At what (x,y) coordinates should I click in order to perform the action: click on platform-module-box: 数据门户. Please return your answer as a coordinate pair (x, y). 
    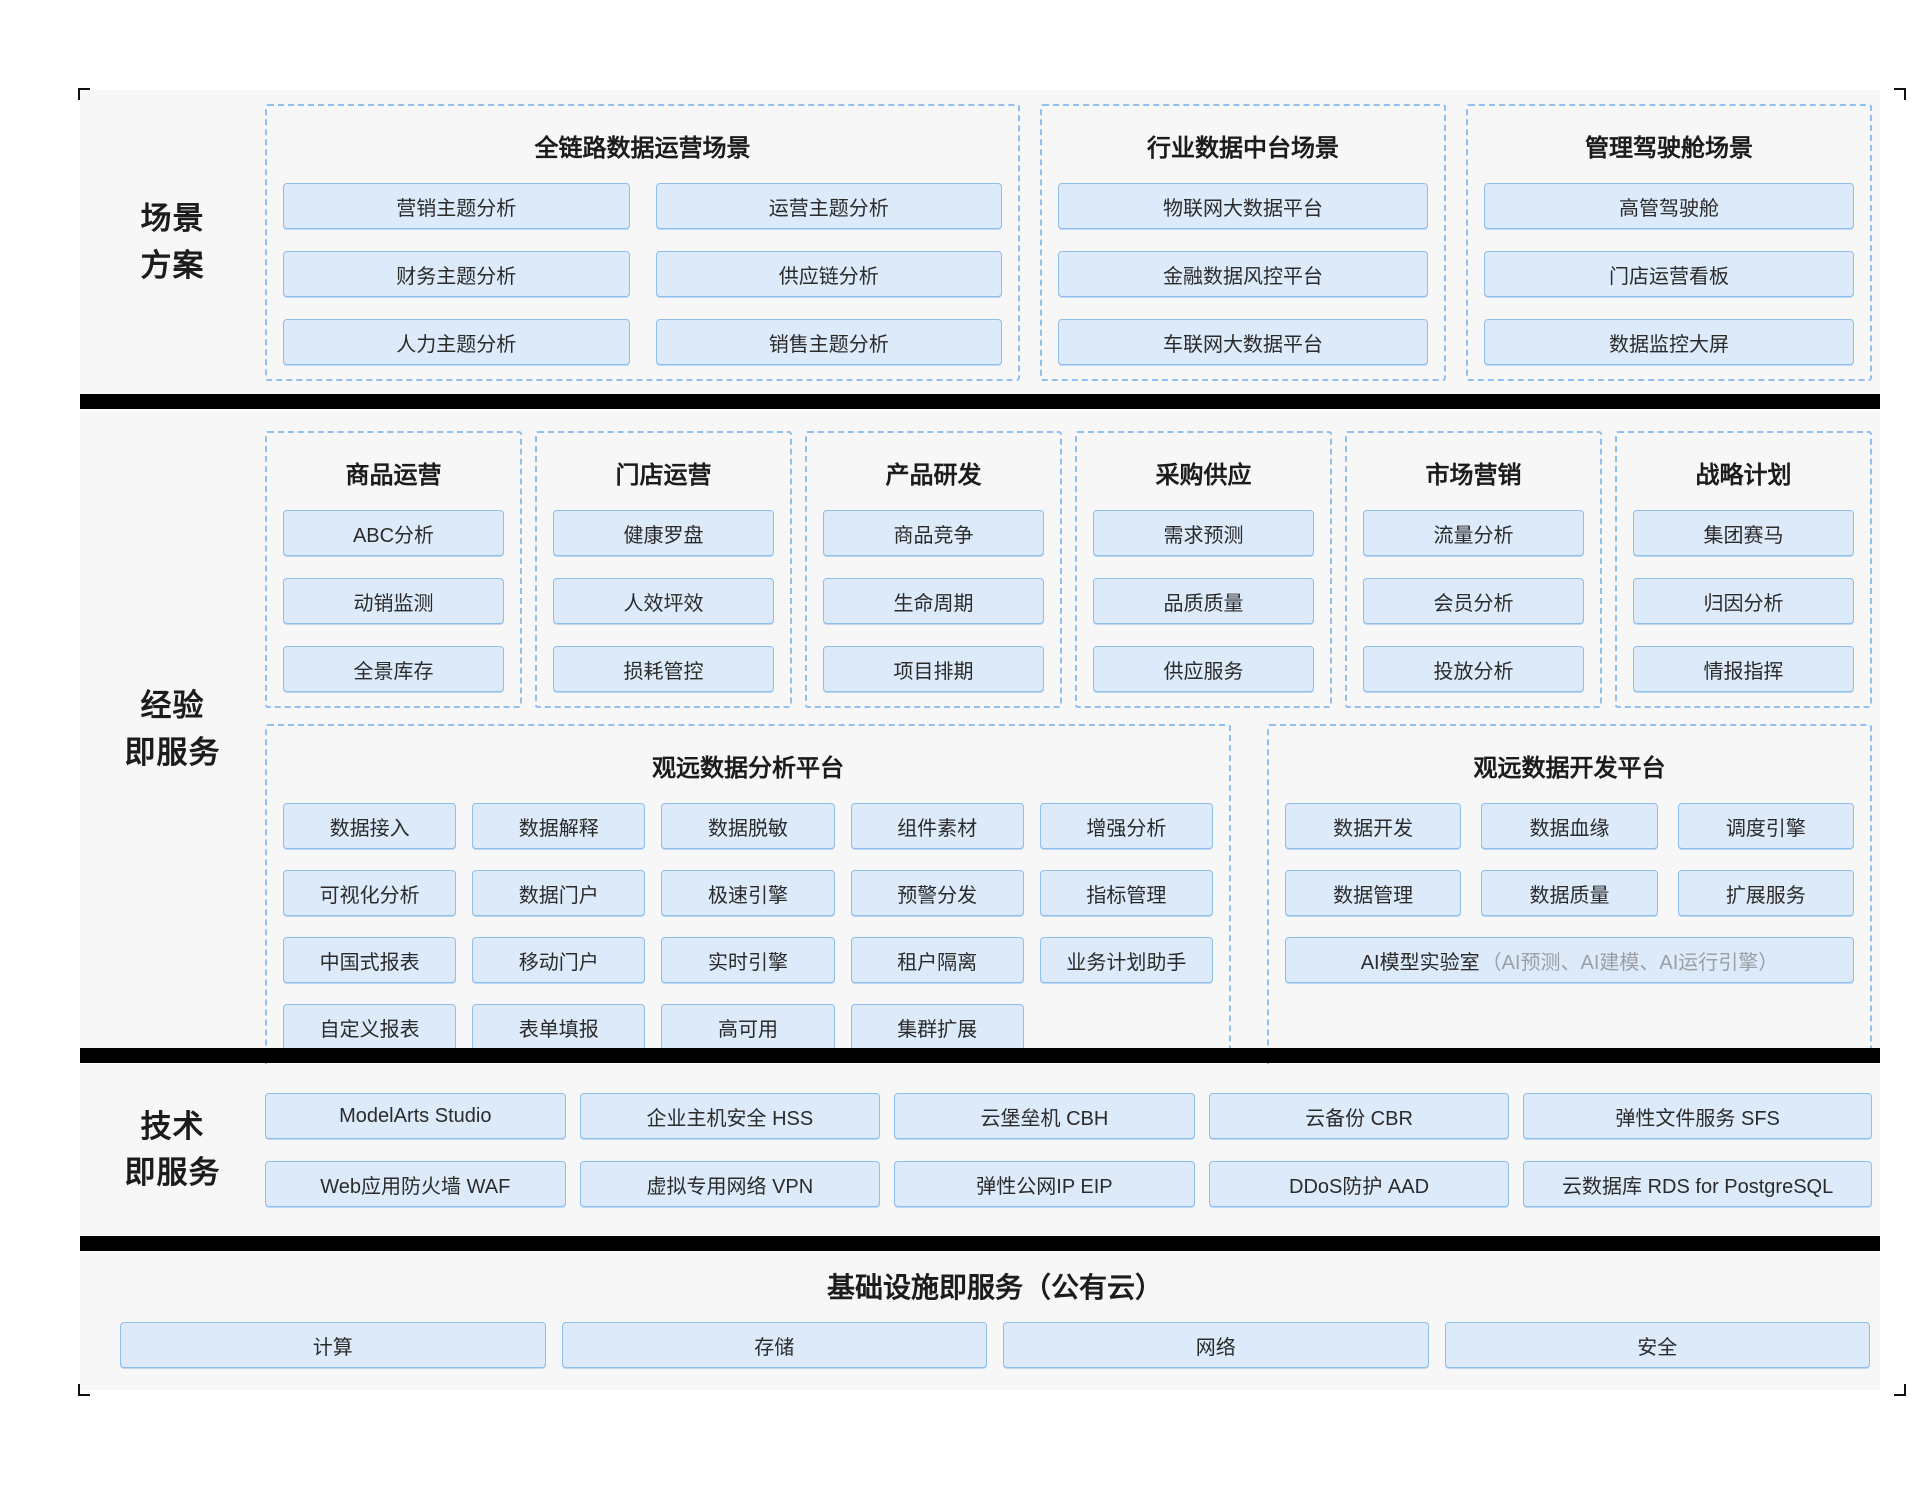
    Looking at the image, I should click on (559, 893).